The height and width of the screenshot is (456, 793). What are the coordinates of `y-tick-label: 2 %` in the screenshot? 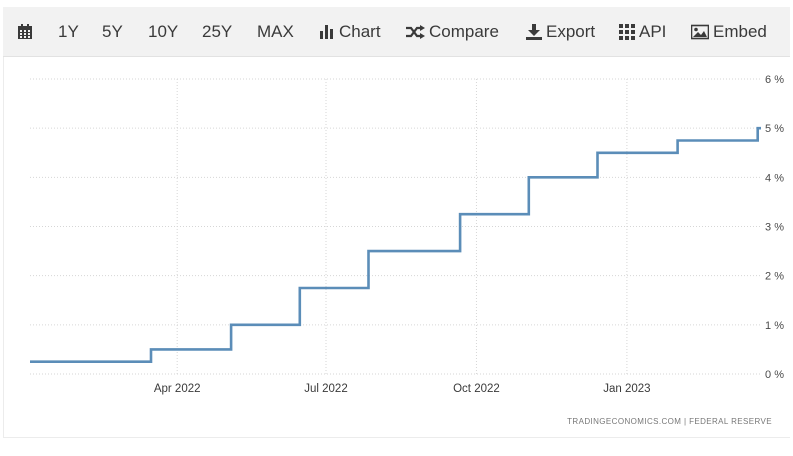 It's located at (774, 277).